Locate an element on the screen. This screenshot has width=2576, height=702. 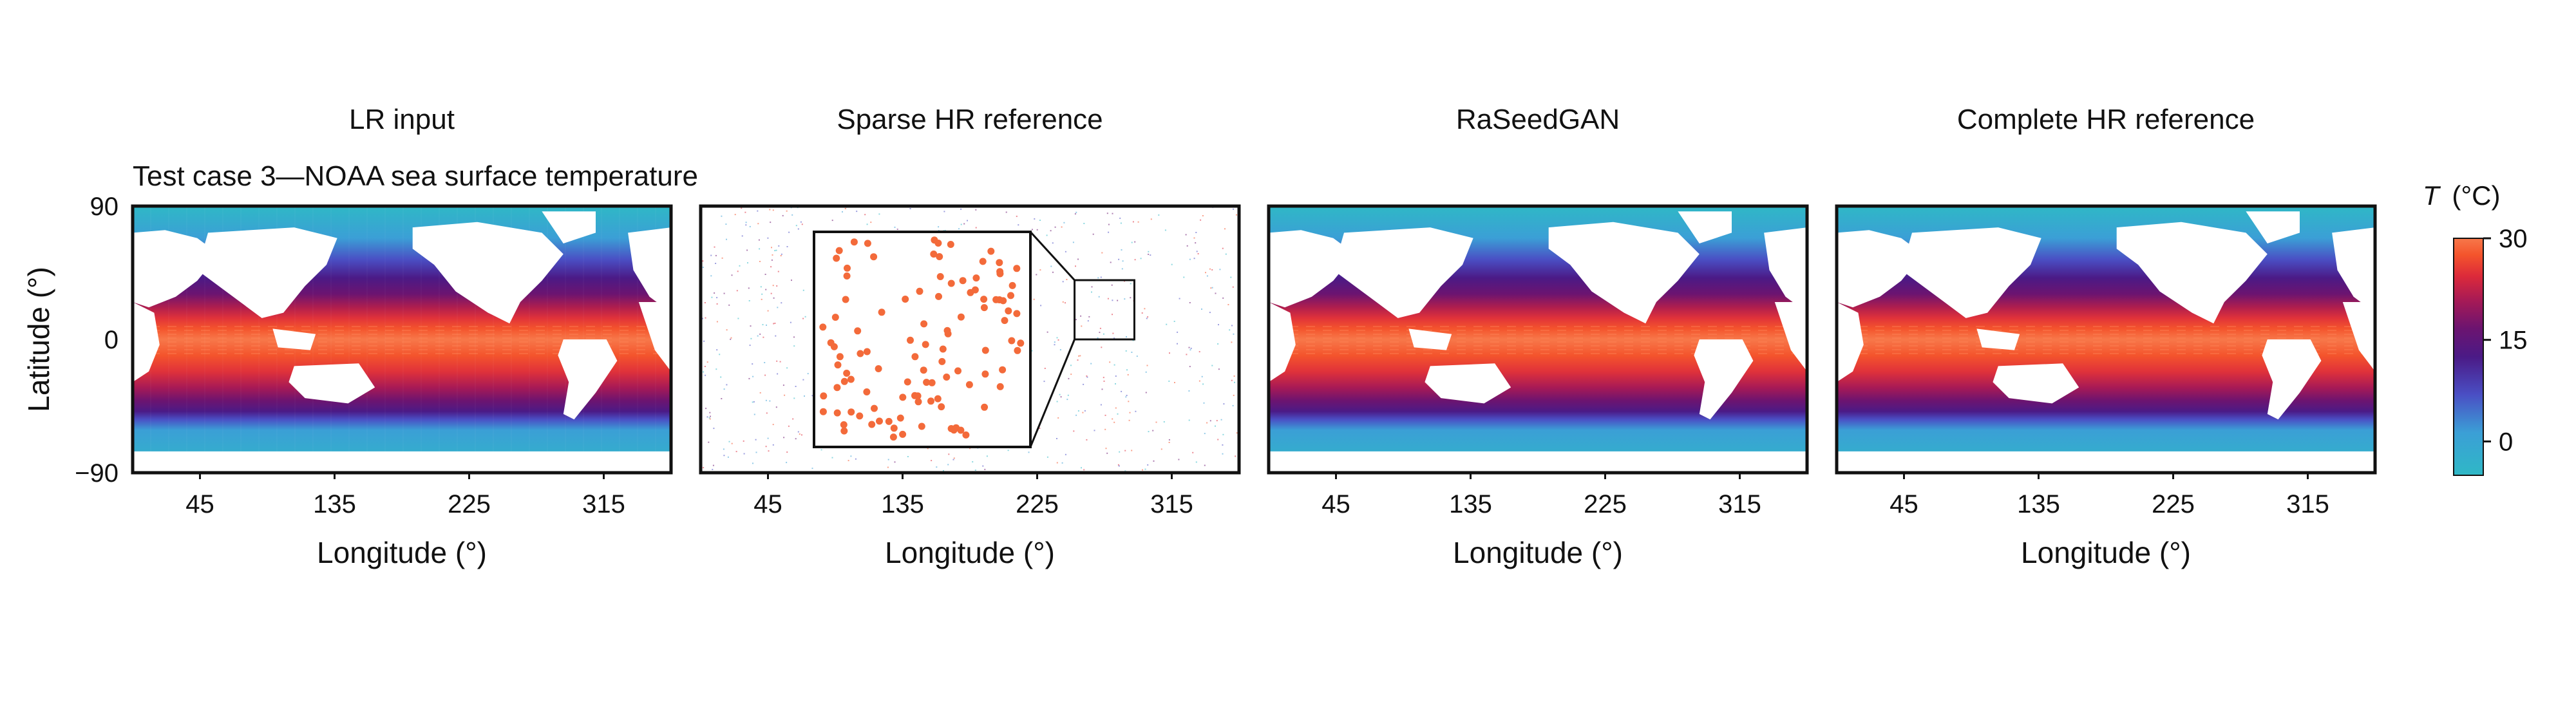
panel-title: Complete HR reference is located at coordinates (2106, 119).